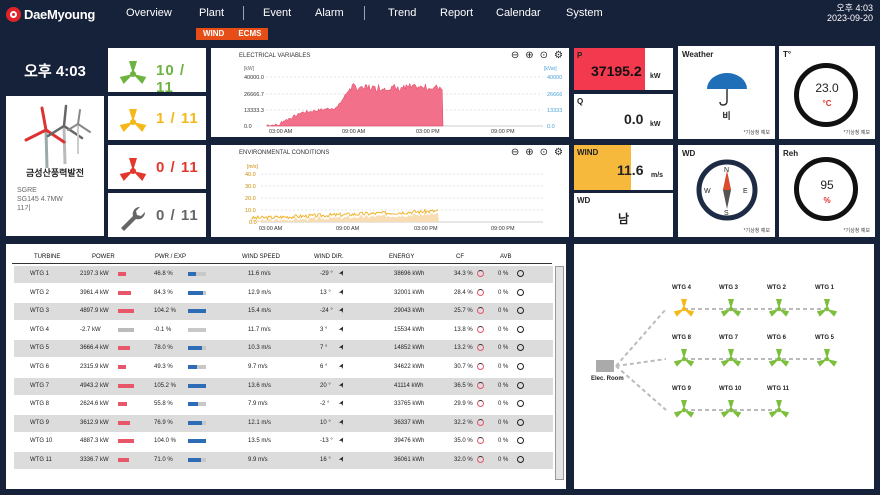 The width and height of the screenshot is (880, 495). Describe the element at coordinates (506, 257) in the screenshot. I see `col-avb: AVB` at that location.